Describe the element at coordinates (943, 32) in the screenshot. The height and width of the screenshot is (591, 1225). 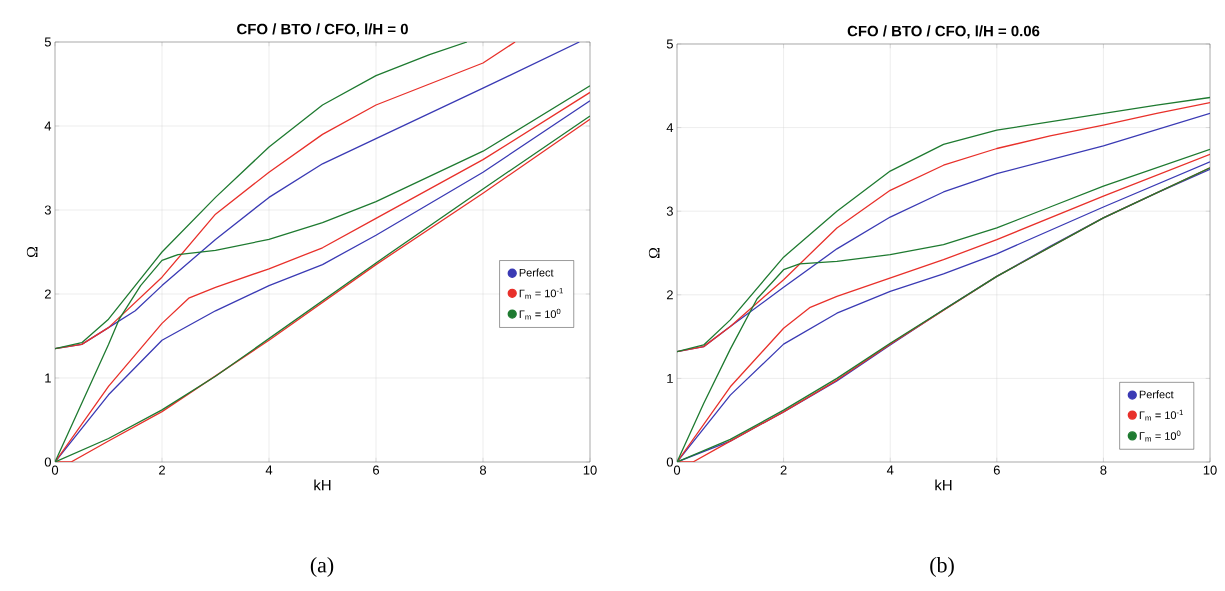
I see `chart-title: CFO / BTO / CFO, l/H = 0.06` at that location.